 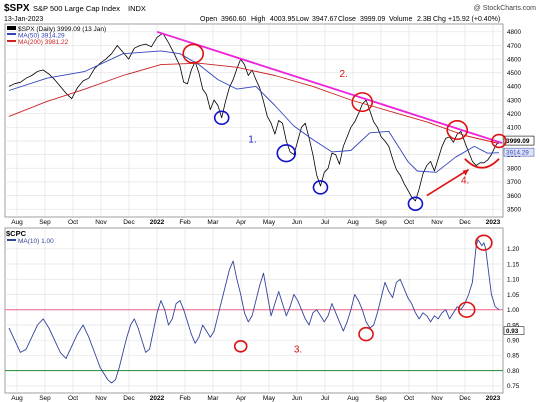 I want to click on y-tick-label-price: 4800, so click(x=514, y=32).